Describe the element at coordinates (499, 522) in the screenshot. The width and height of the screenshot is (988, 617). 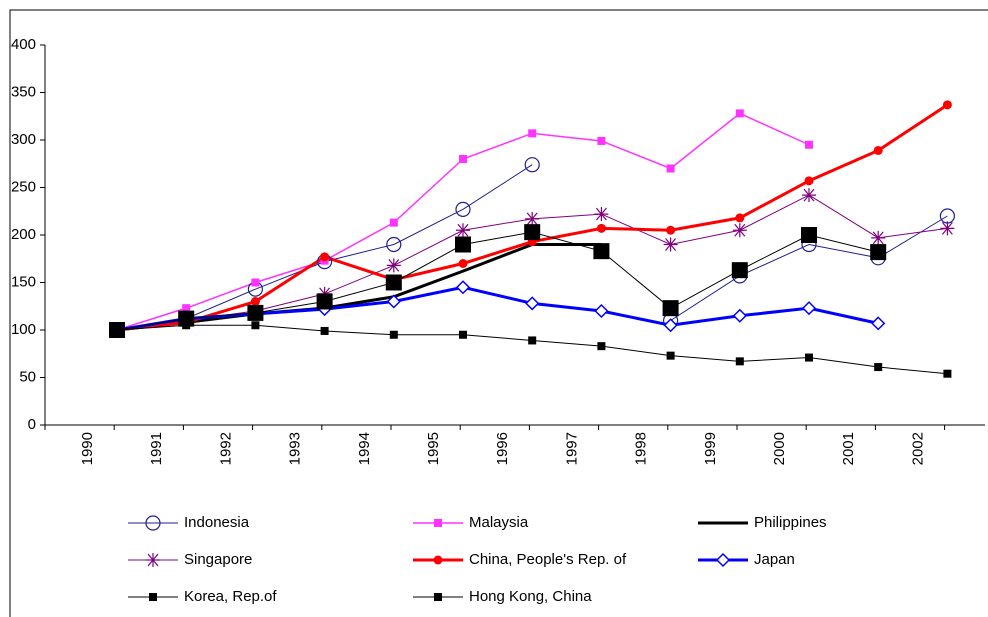
I see `legend-label: Malaysia` at that location.